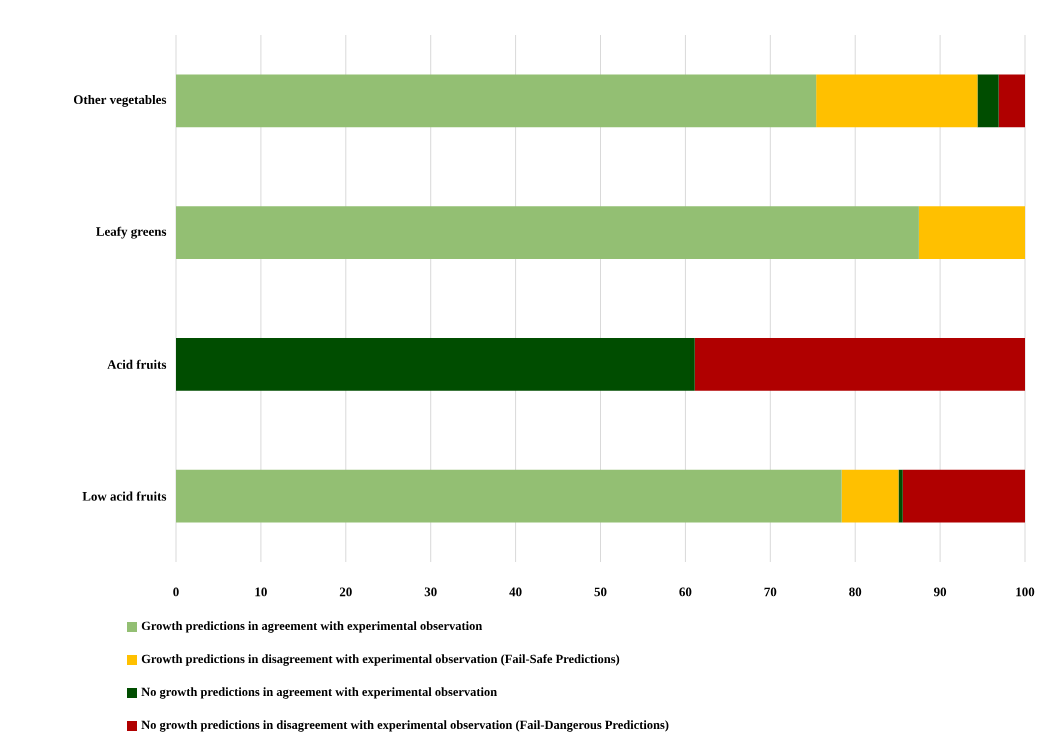 This screenshot has height=746, width=1049. Describe the element at coordinates (770, 592) in the screenshot. I see `x-tick-label: 70` at that location.